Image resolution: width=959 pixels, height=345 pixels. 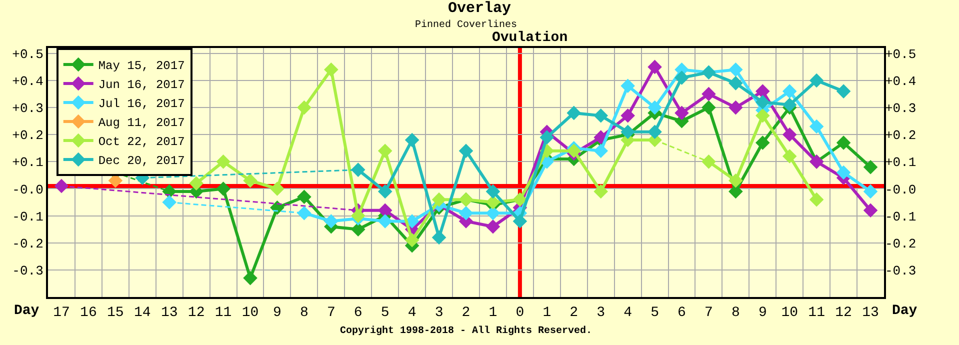 I want to click on y2-tick-label: +0.1, so click(x=900, y=162).